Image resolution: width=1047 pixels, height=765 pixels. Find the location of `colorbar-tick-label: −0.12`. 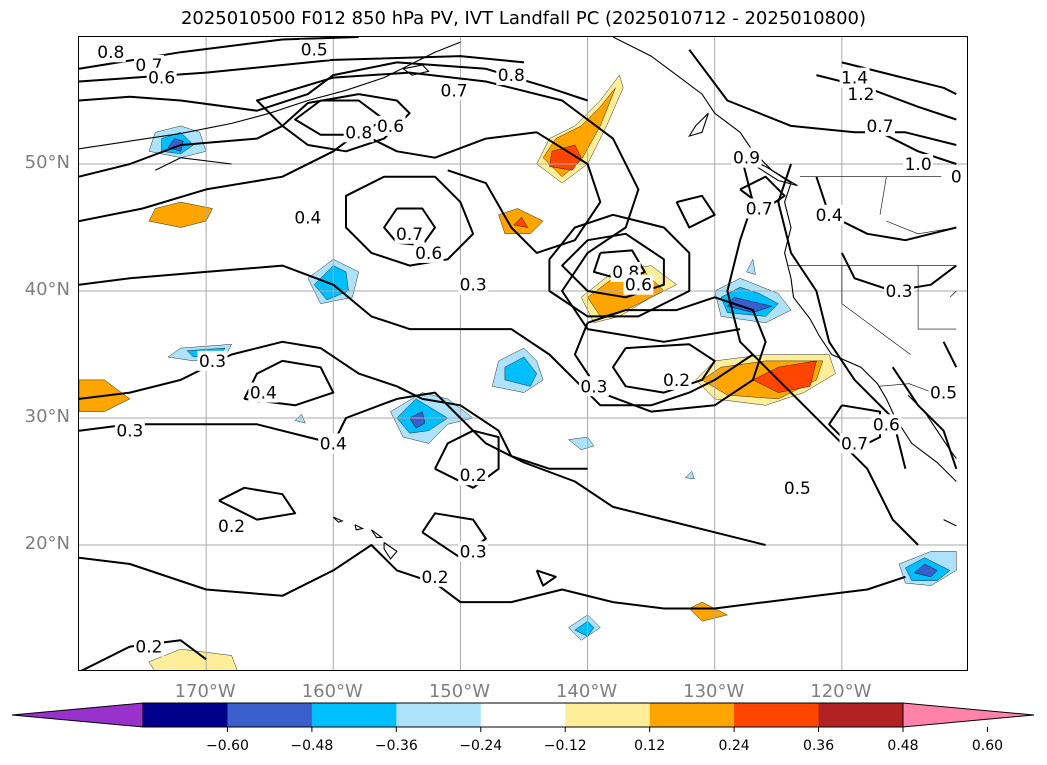

colorbar-tick-label: −0.12 is located at coordinates (565, 746).